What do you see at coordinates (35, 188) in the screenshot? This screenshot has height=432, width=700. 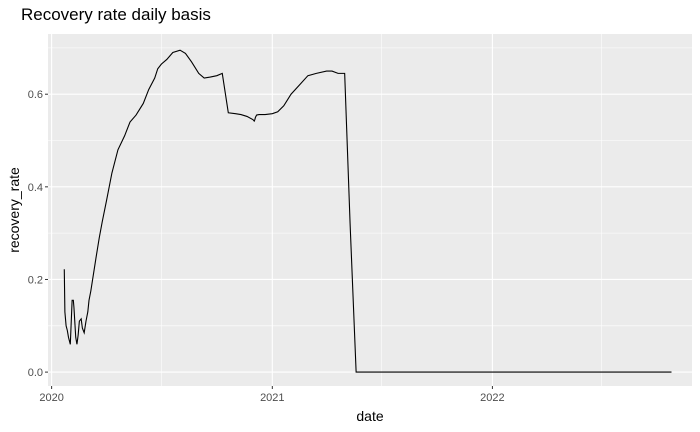 I see `y-tick-label: 0.4` at bounding box center [35, 188].